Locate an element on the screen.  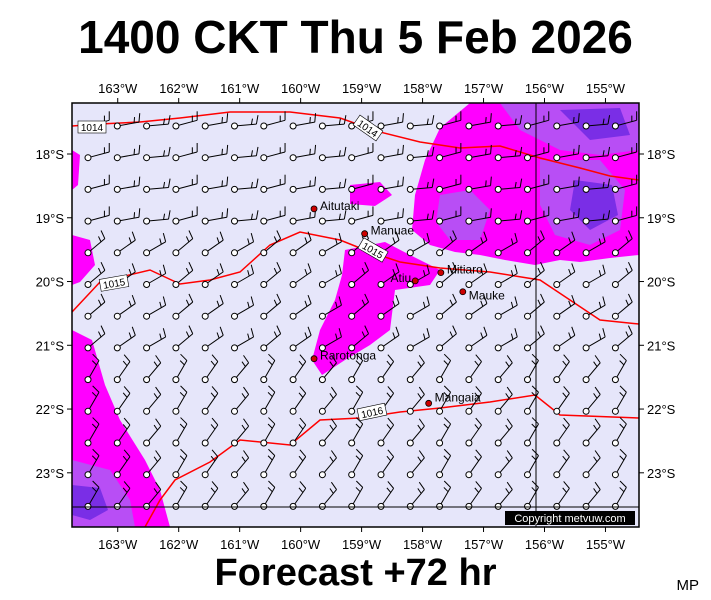
lon-tick-label-top: 161°W is located at coordinates (240, 88).